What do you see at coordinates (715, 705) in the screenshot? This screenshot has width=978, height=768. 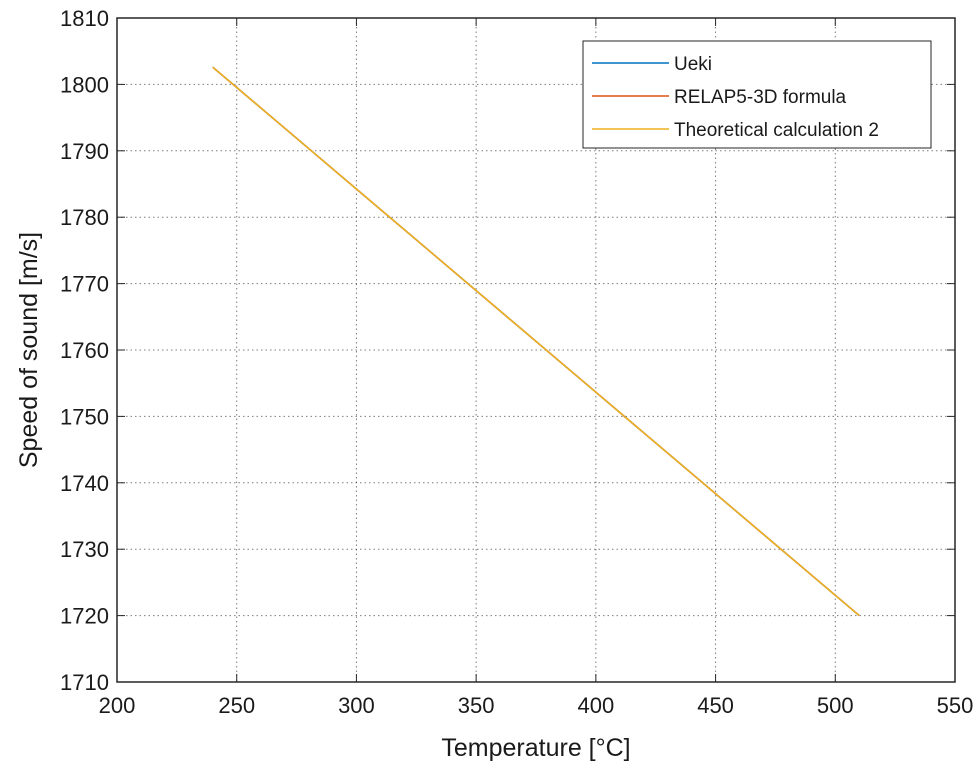 I see `x-tick-label: 450` at bounding box center [715, 705].